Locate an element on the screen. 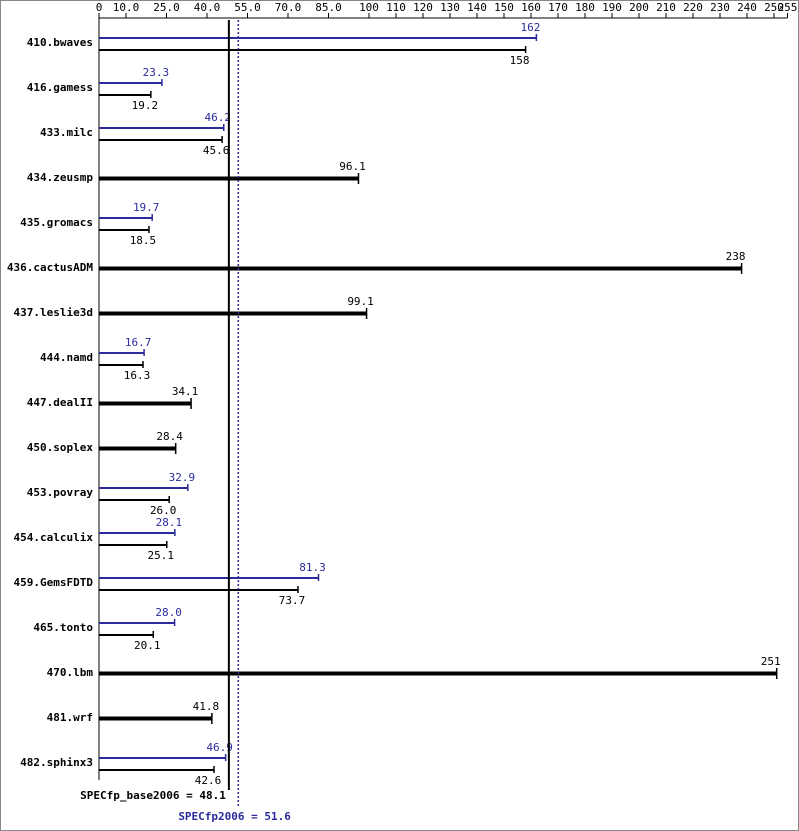 Image resolution: width=799 pixels, height=831 pixels. x-tick-label: 220 is located at coordinates (693, 7).